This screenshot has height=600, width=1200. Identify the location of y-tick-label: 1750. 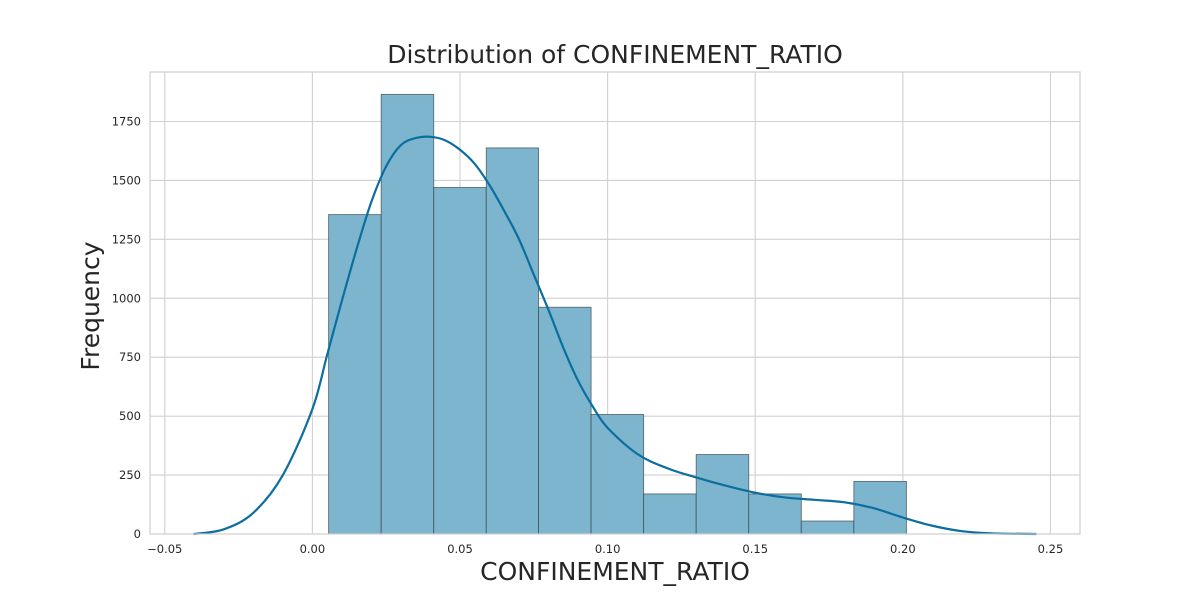
(126, 122).